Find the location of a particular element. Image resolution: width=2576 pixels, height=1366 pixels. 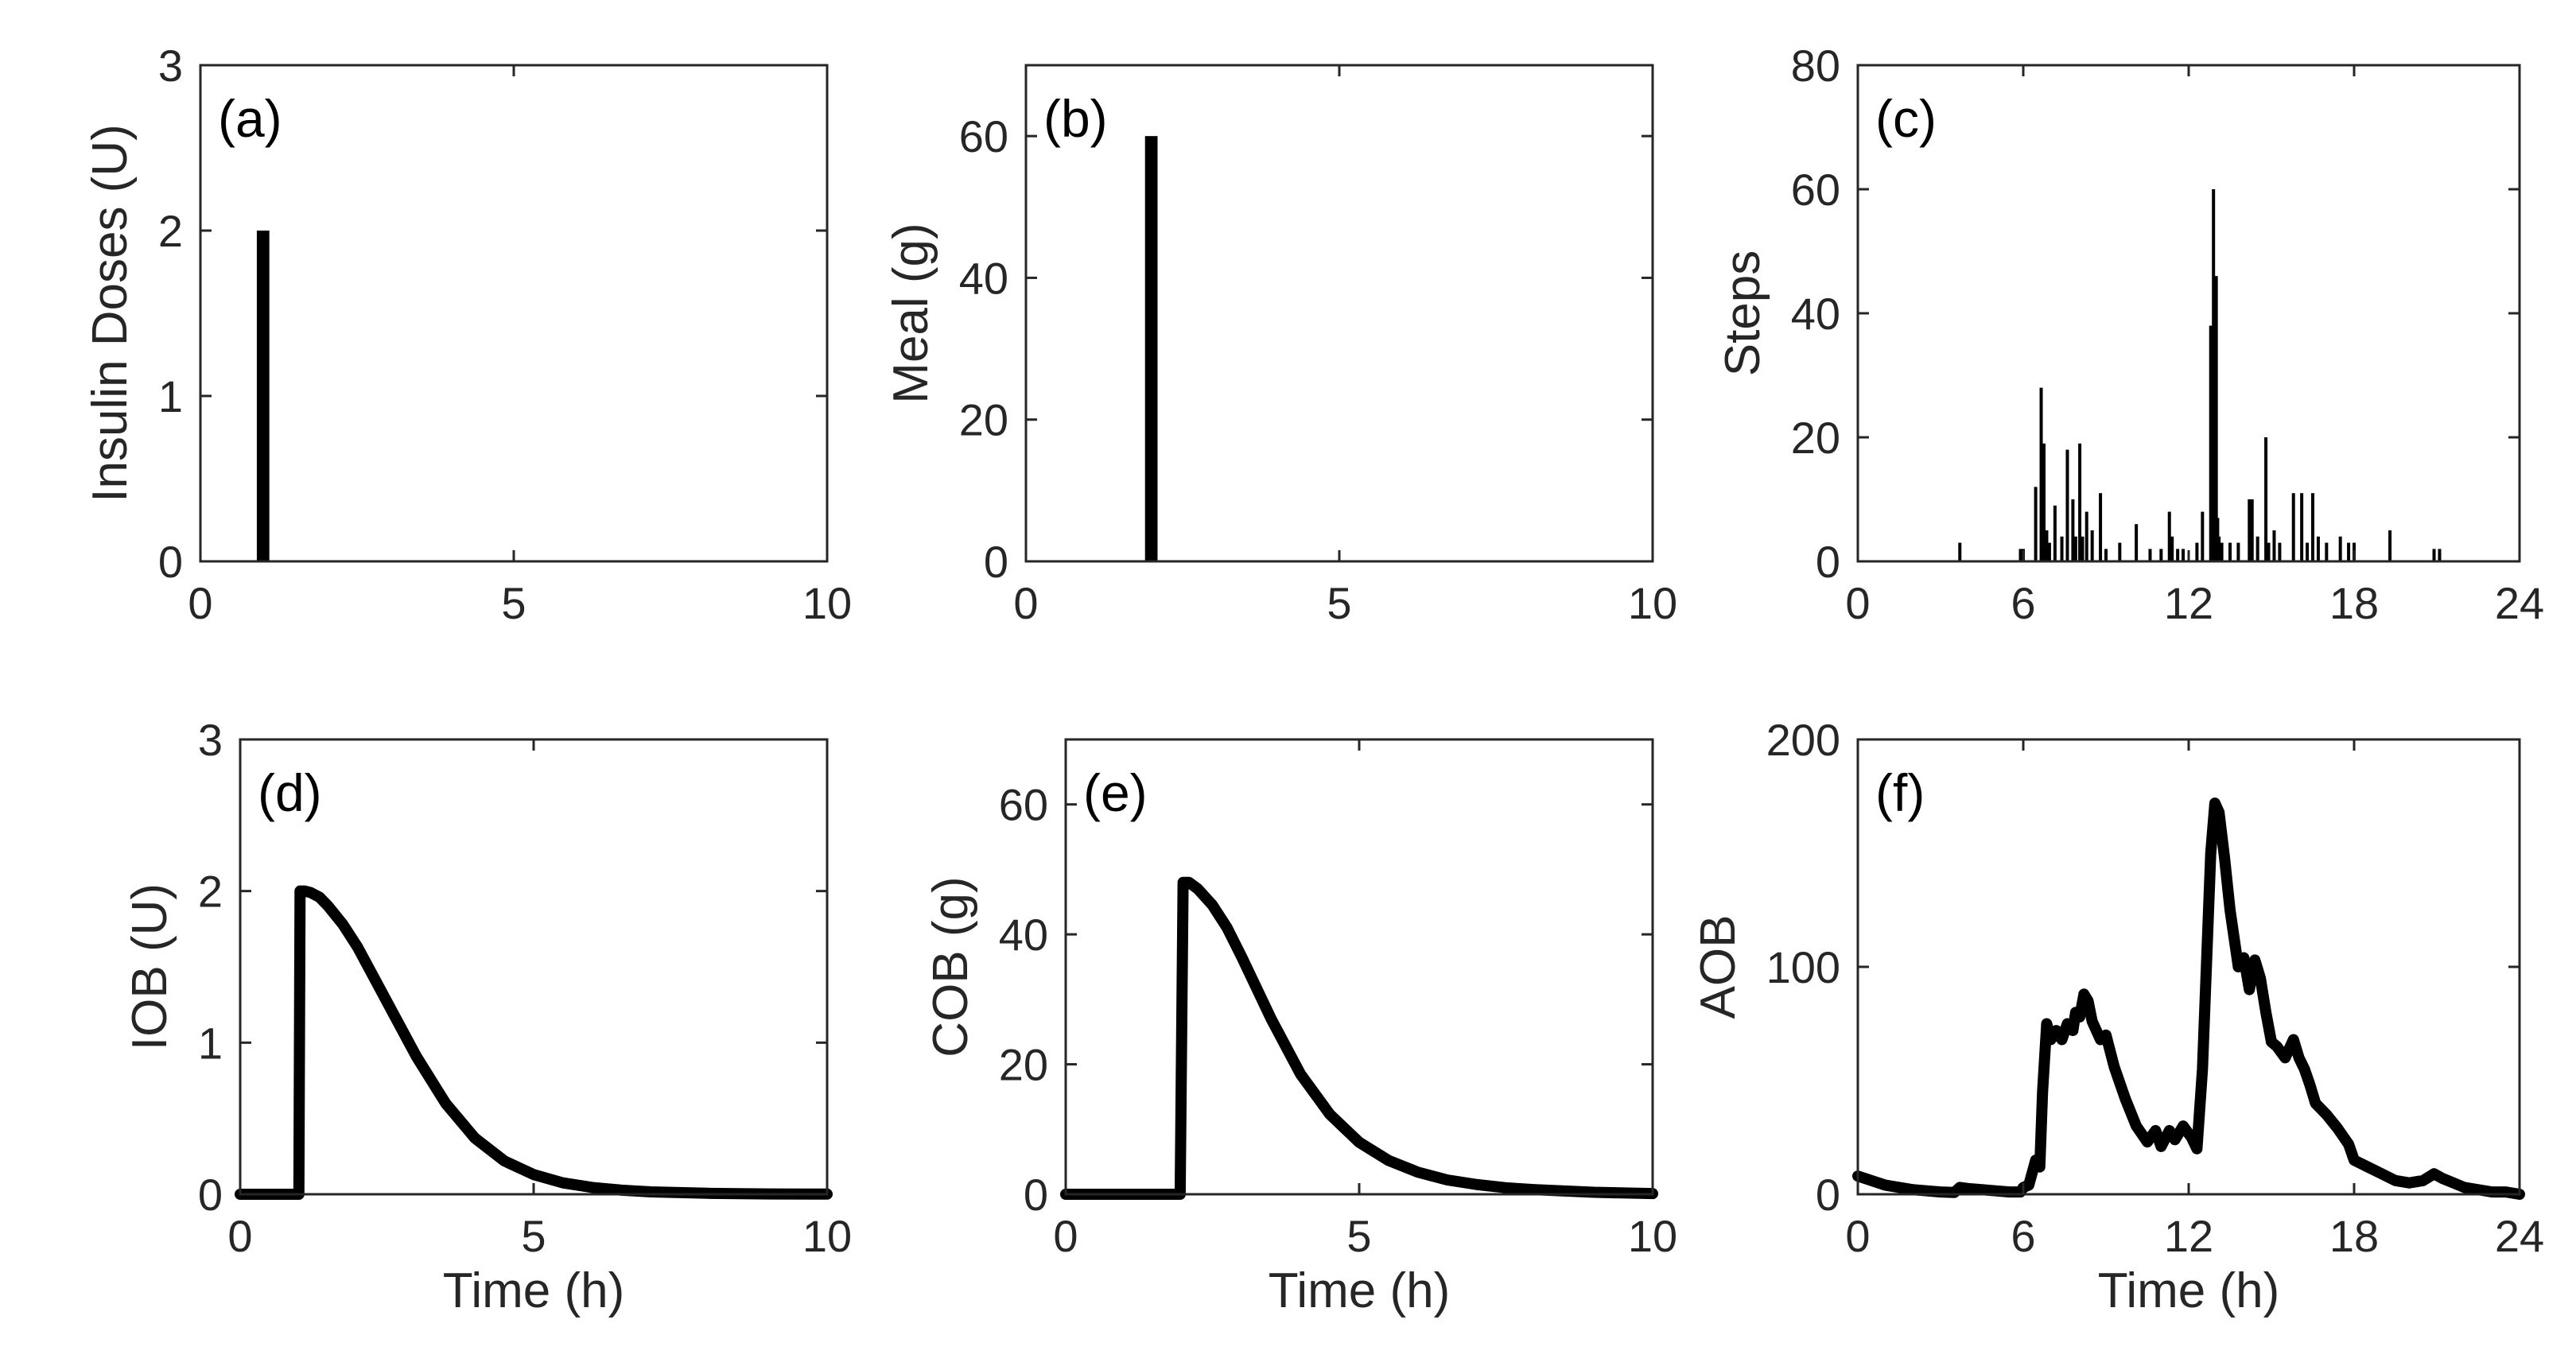

panel-label: (a) is located at coordinates (250, 118).